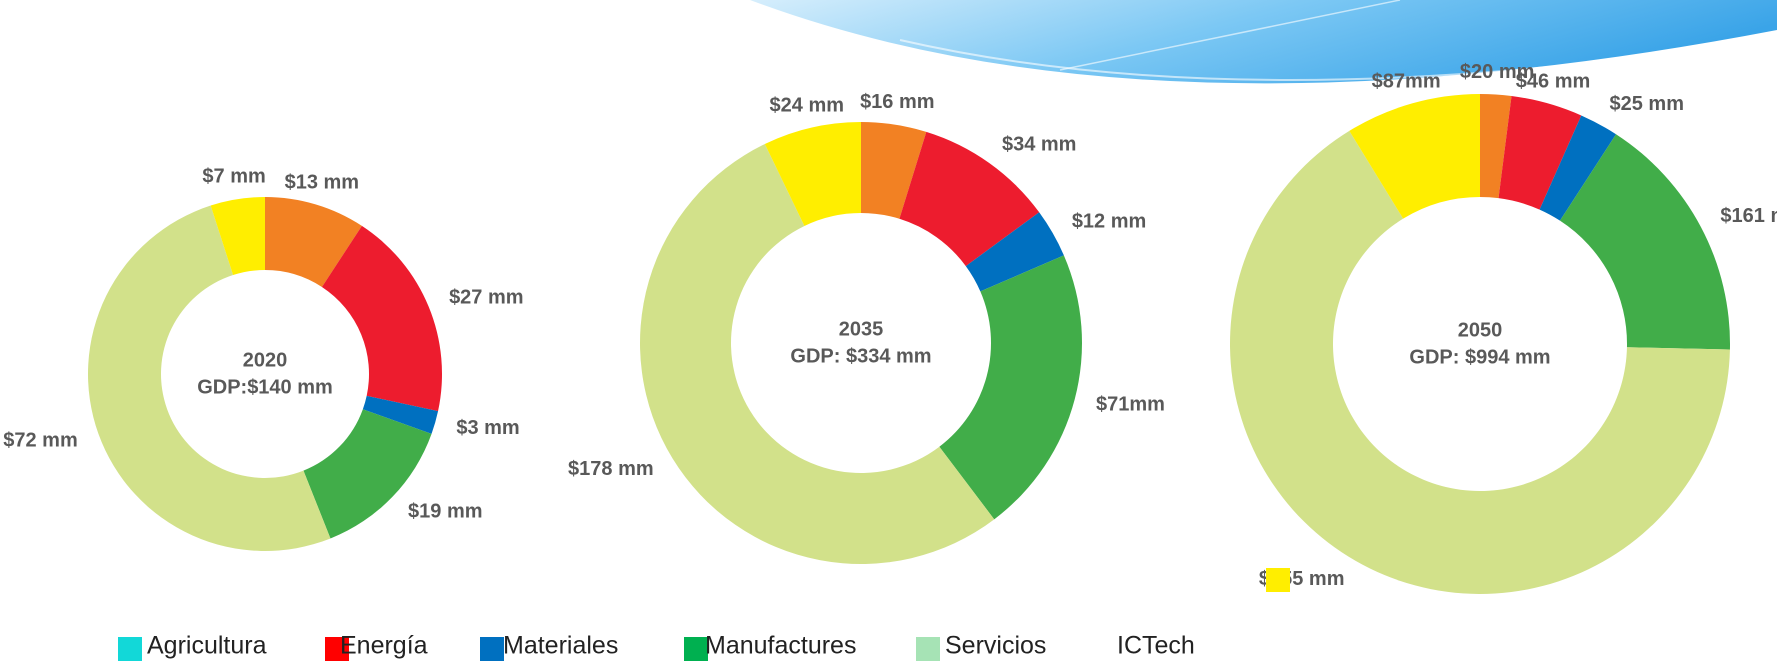 This screenshot has width=1777, height=664. I want to click on value-label: $20 mm, so click(1497, 72).